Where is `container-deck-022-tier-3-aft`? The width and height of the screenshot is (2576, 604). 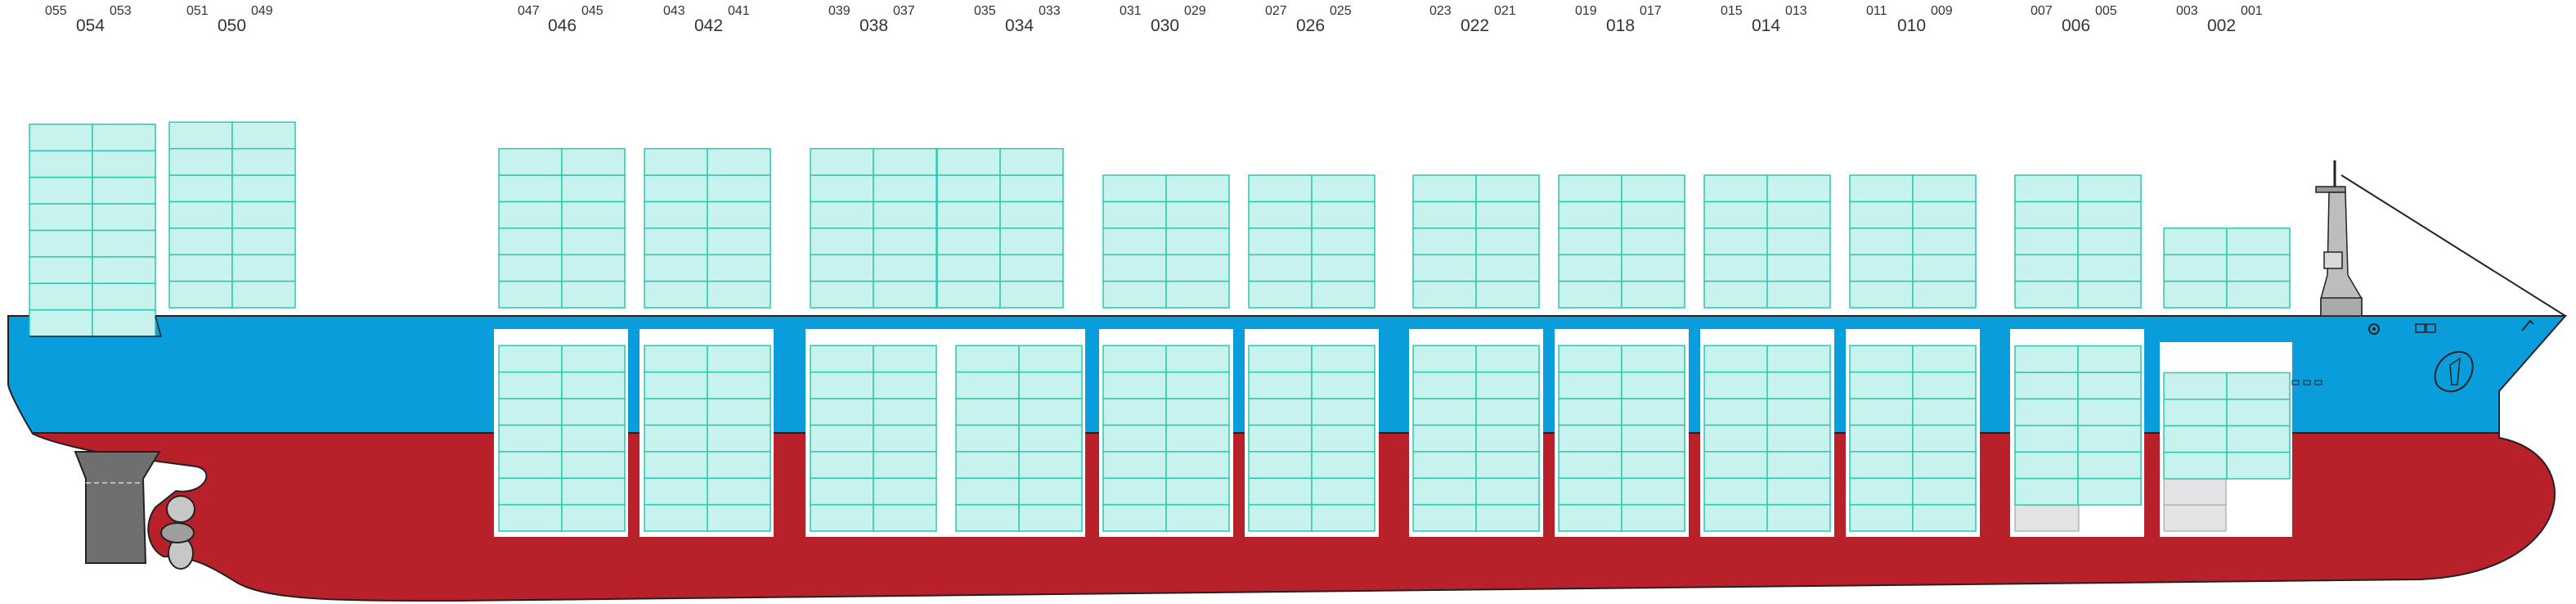
container-deck-022-tier-3-aft is located at coordinates (1445, 241).